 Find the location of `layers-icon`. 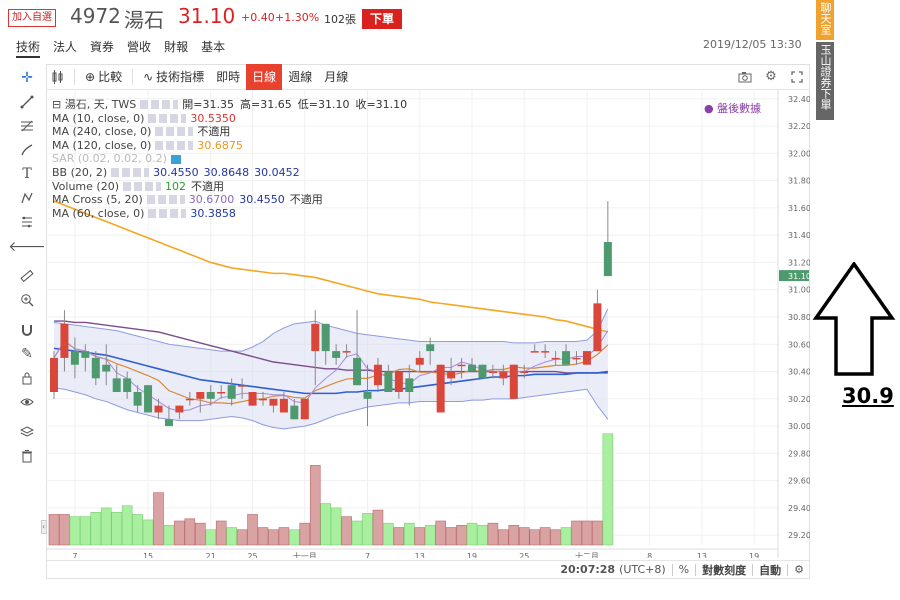

layers-icon is located at coordinates (27, 432).